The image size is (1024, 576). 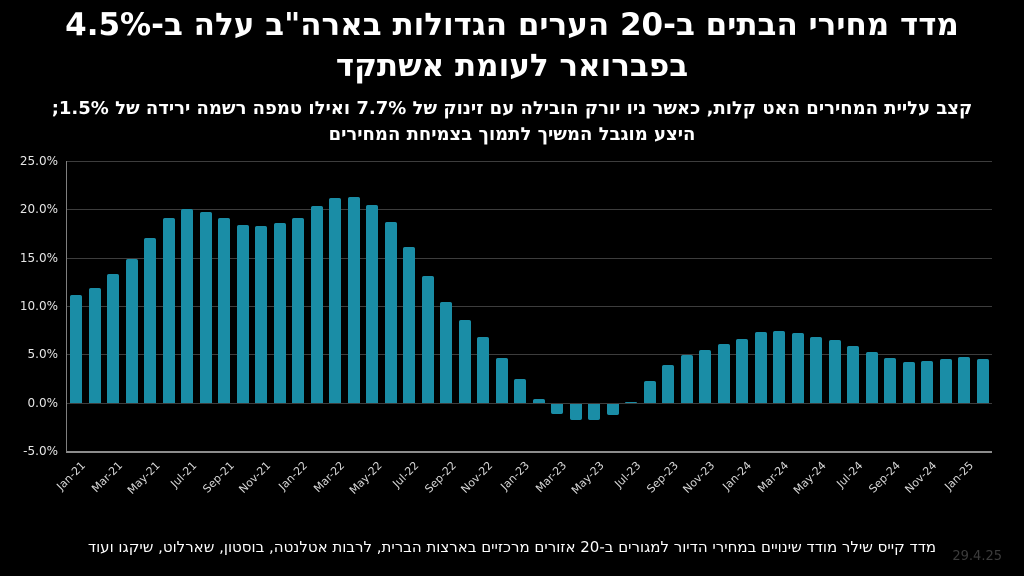 I want to click on x-tick-label: Mar-22, so click(x=329, y=477).